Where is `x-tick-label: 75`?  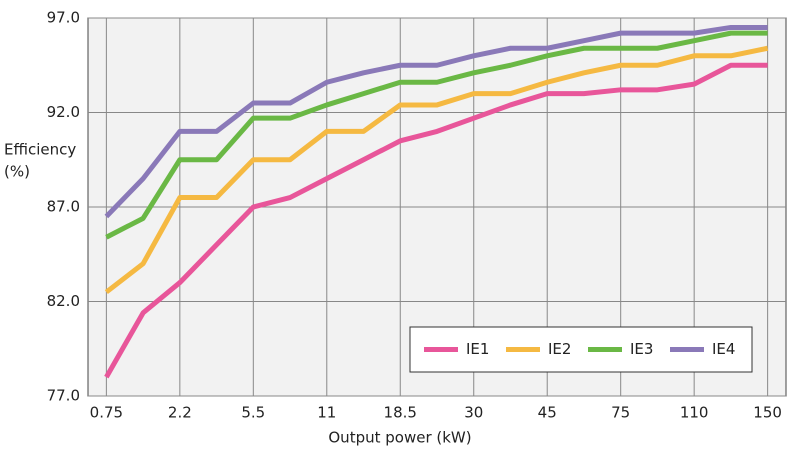 x-tick-label: 75 is located at coordinates (620, 413).